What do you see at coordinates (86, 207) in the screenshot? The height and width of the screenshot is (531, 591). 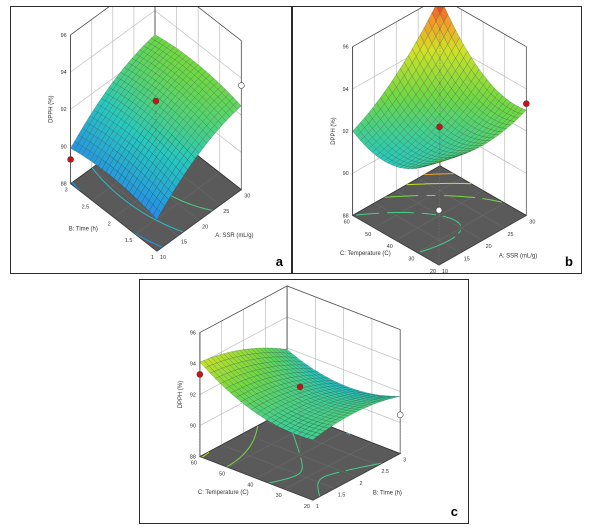 I see `y-tick-label: 2.5` at bounding box center [86, 207].